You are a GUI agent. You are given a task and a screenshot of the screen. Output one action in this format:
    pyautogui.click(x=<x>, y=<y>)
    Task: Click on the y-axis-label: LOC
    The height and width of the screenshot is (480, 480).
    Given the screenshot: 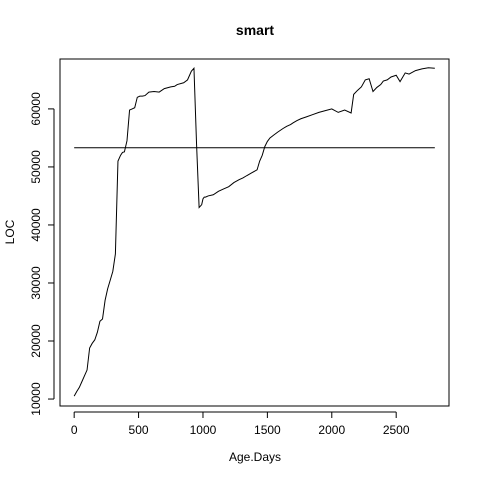 What is the action you would take?
    pyautogui.click(x=10, y=231)
    